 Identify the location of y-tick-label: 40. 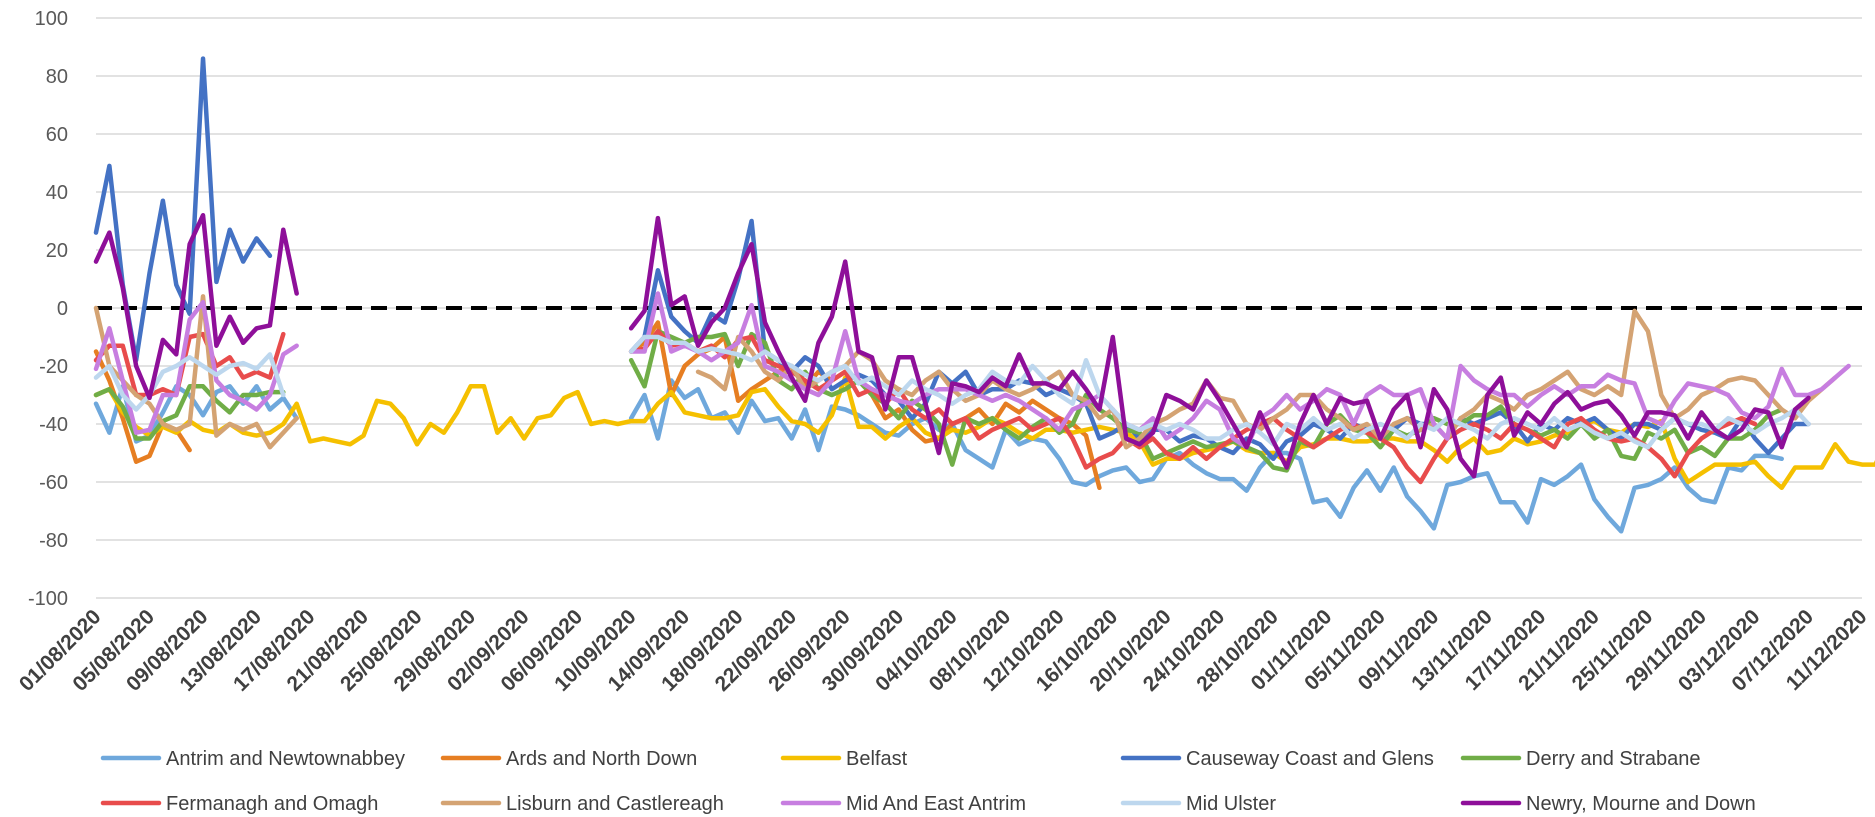
(57, 193).